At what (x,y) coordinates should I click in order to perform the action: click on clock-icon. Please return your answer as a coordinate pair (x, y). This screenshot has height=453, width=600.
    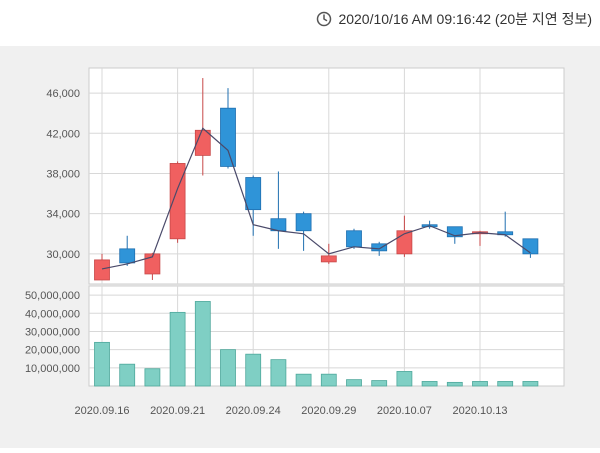
    Looking at the image, I should click on (324, 19).